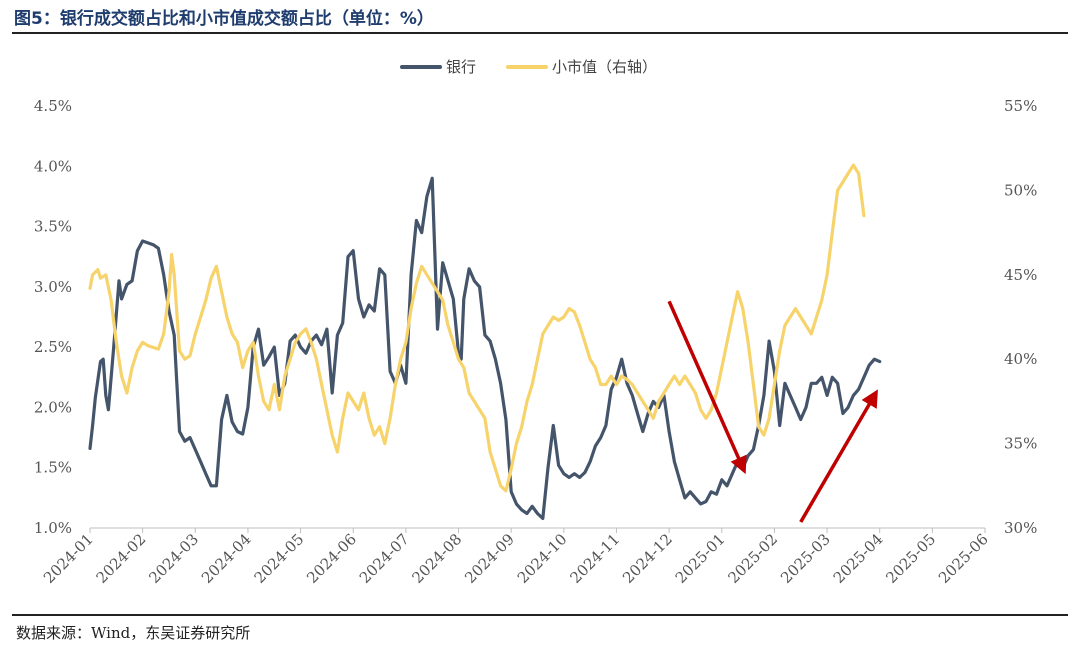  Describe the element at coordinates (594, 558) in the screenshot. I see `x-tick-label: 2024-11` at that location.